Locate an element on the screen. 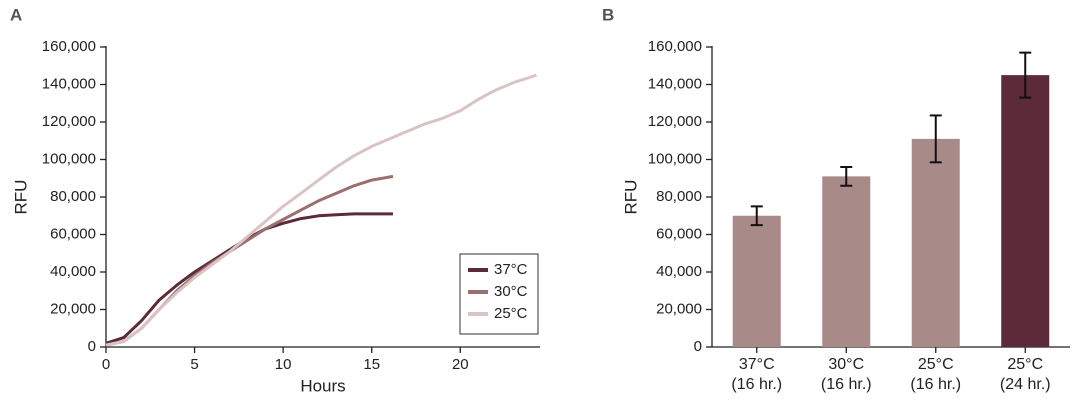 This screenshot has height=405, width=1080. legend-label: 30°C is located at coordinates (511, 291).